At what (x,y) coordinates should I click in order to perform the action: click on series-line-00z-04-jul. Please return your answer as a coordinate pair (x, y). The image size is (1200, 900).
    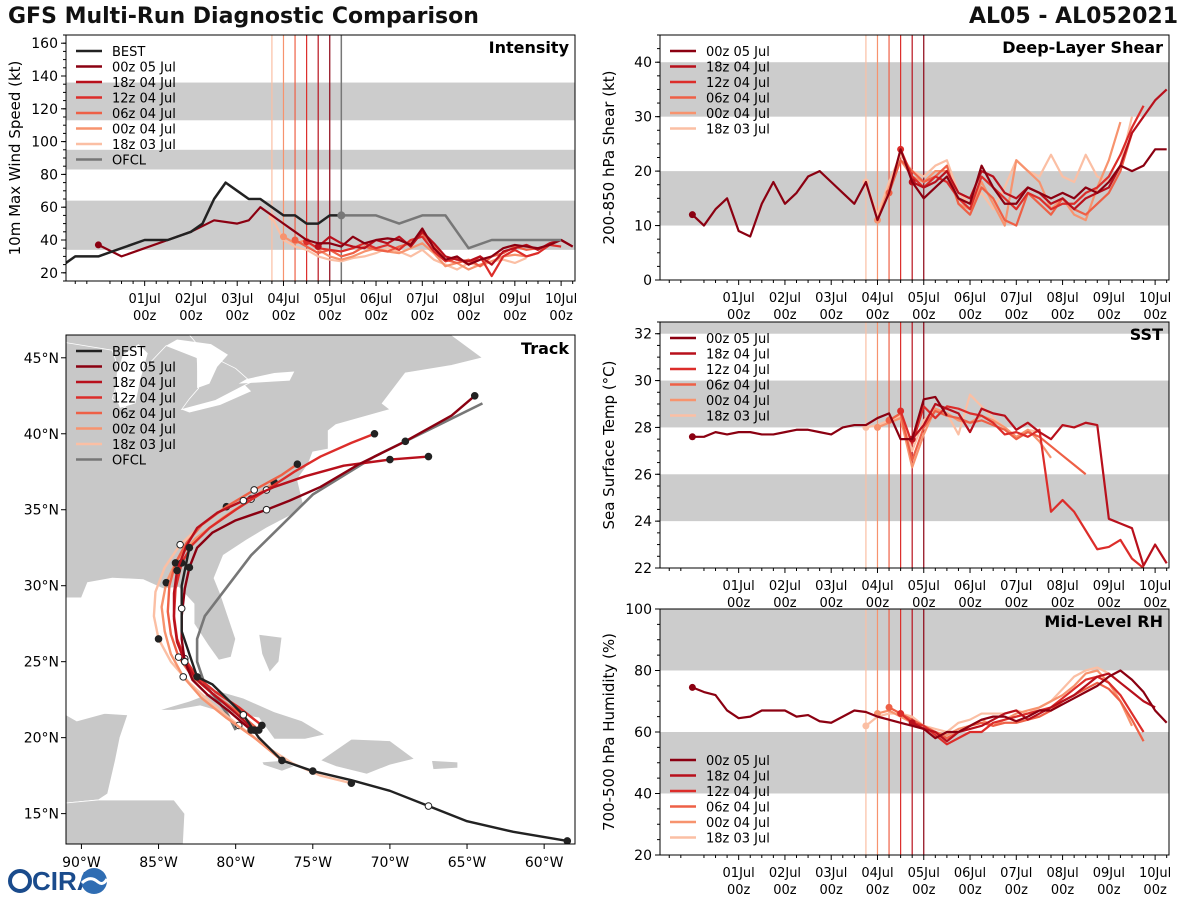
    Looking at the image, I should click on (999, 174).